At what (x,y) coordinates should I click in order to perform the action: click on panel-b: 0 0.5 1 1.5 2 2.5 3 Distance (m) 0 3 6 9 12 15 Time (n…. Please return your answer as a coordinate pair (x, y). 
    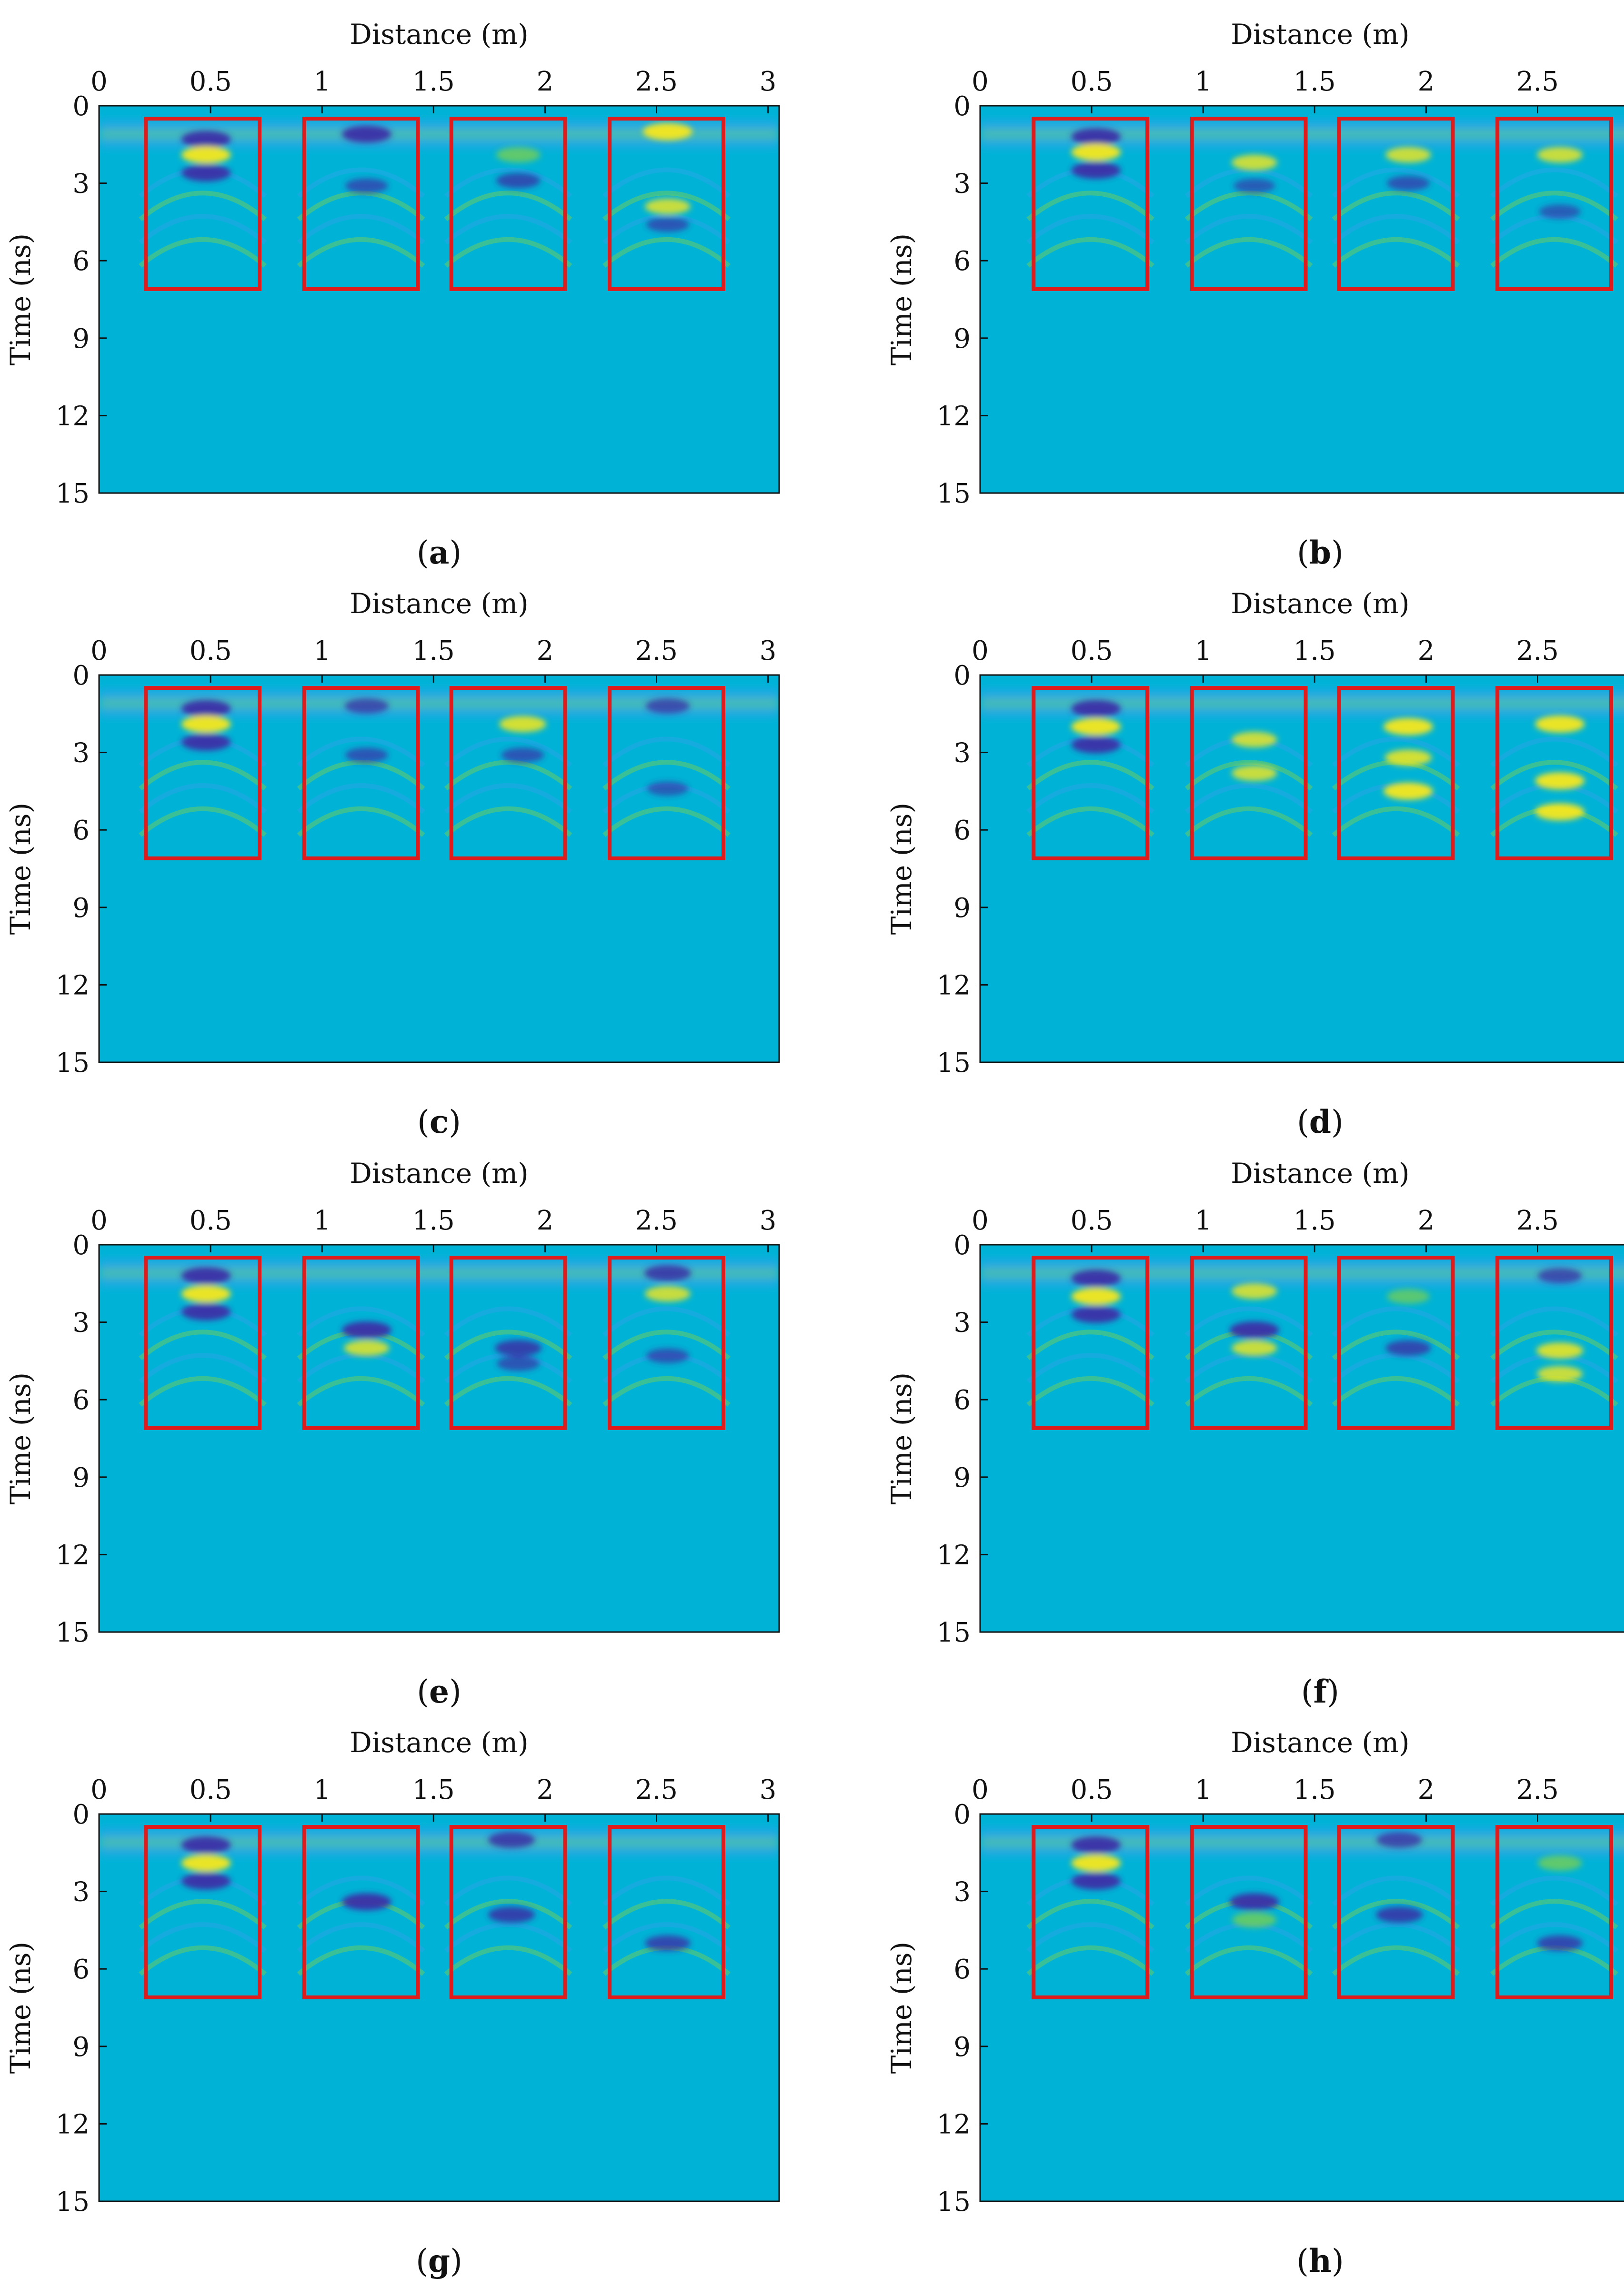
    Looking at the image, I should click on (1254, 294).